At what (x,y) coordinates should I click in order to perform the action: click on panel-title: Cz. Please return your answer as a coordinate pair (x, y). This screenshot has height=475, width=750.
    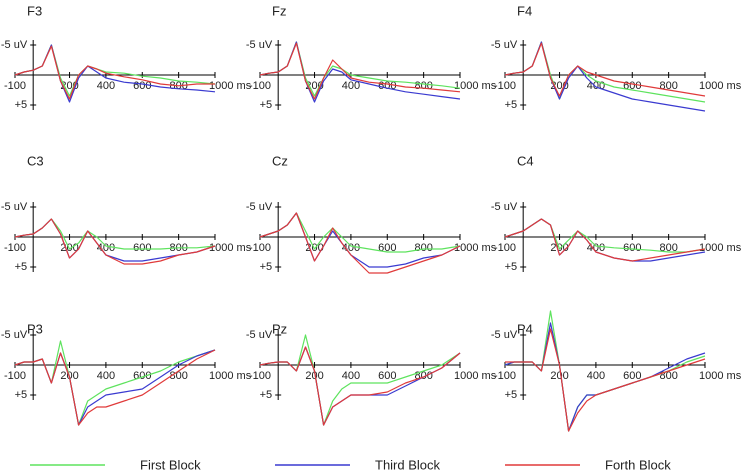
    Looking at the image, I should click on (280, 160).